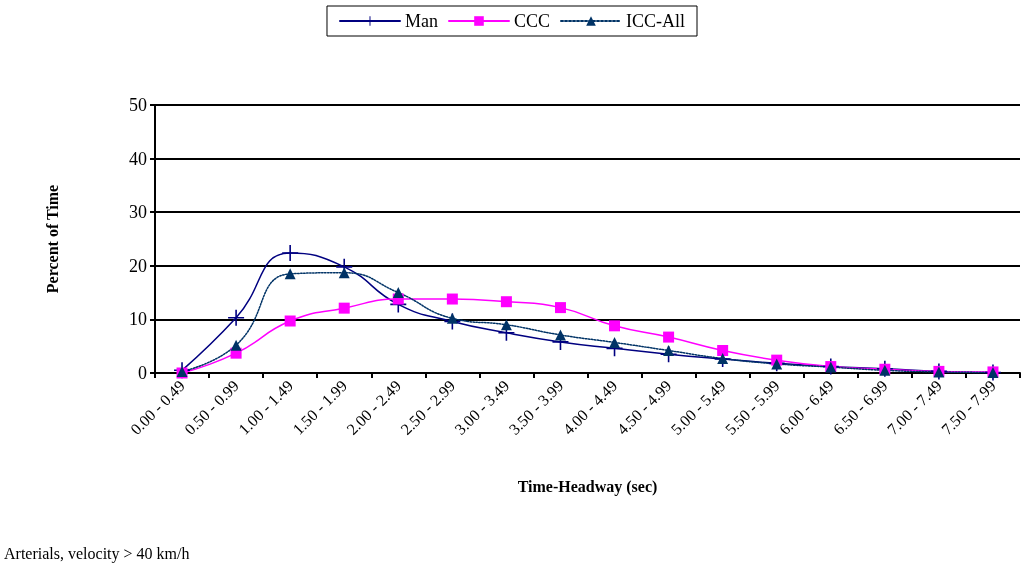 The height and width of the screenshot is (565, 1024). Describe the element at coordinates (138, 105) in the screenshot. I see `y-tick-label: 50` at that location.